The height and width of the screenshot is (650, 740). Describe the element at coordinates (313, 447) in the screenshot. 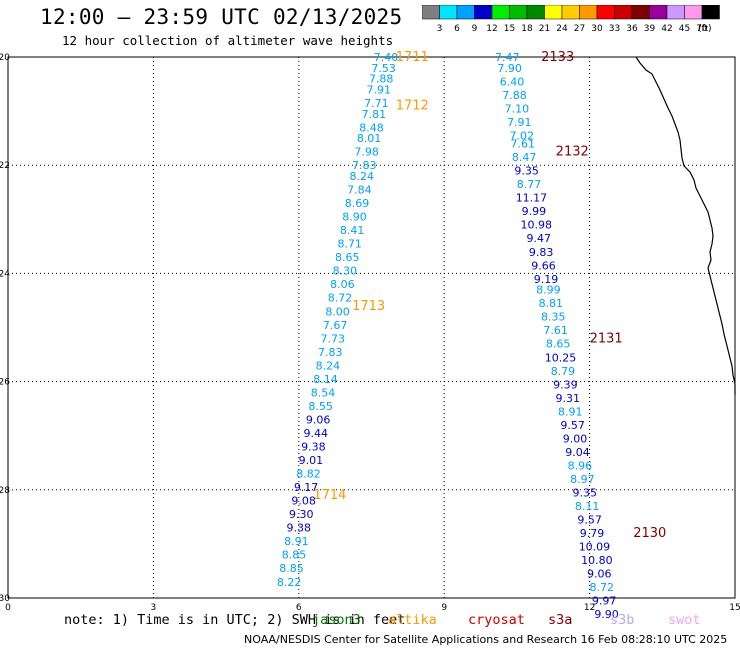

I see `wave-height-value: 9.38` at that location.